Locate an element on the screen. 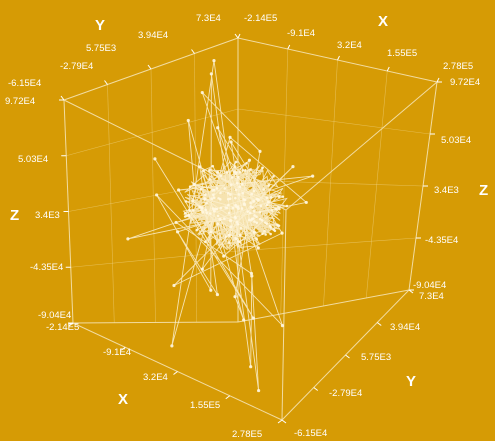 The image size is (495, 441). tick-label-y-bottom: -6.15E4 is located at coordinates (310, 433).